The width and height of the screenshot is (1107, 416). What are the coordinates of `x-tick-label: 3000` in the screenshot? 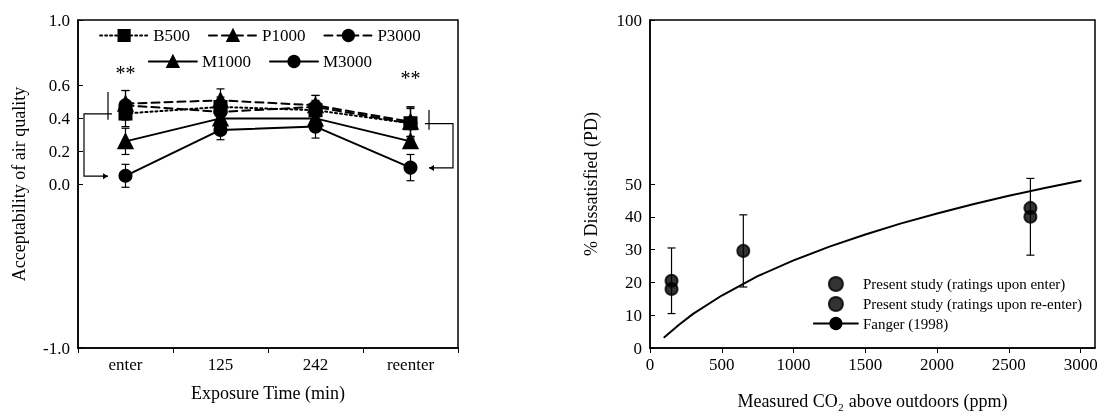 It's located at (1080, 364).